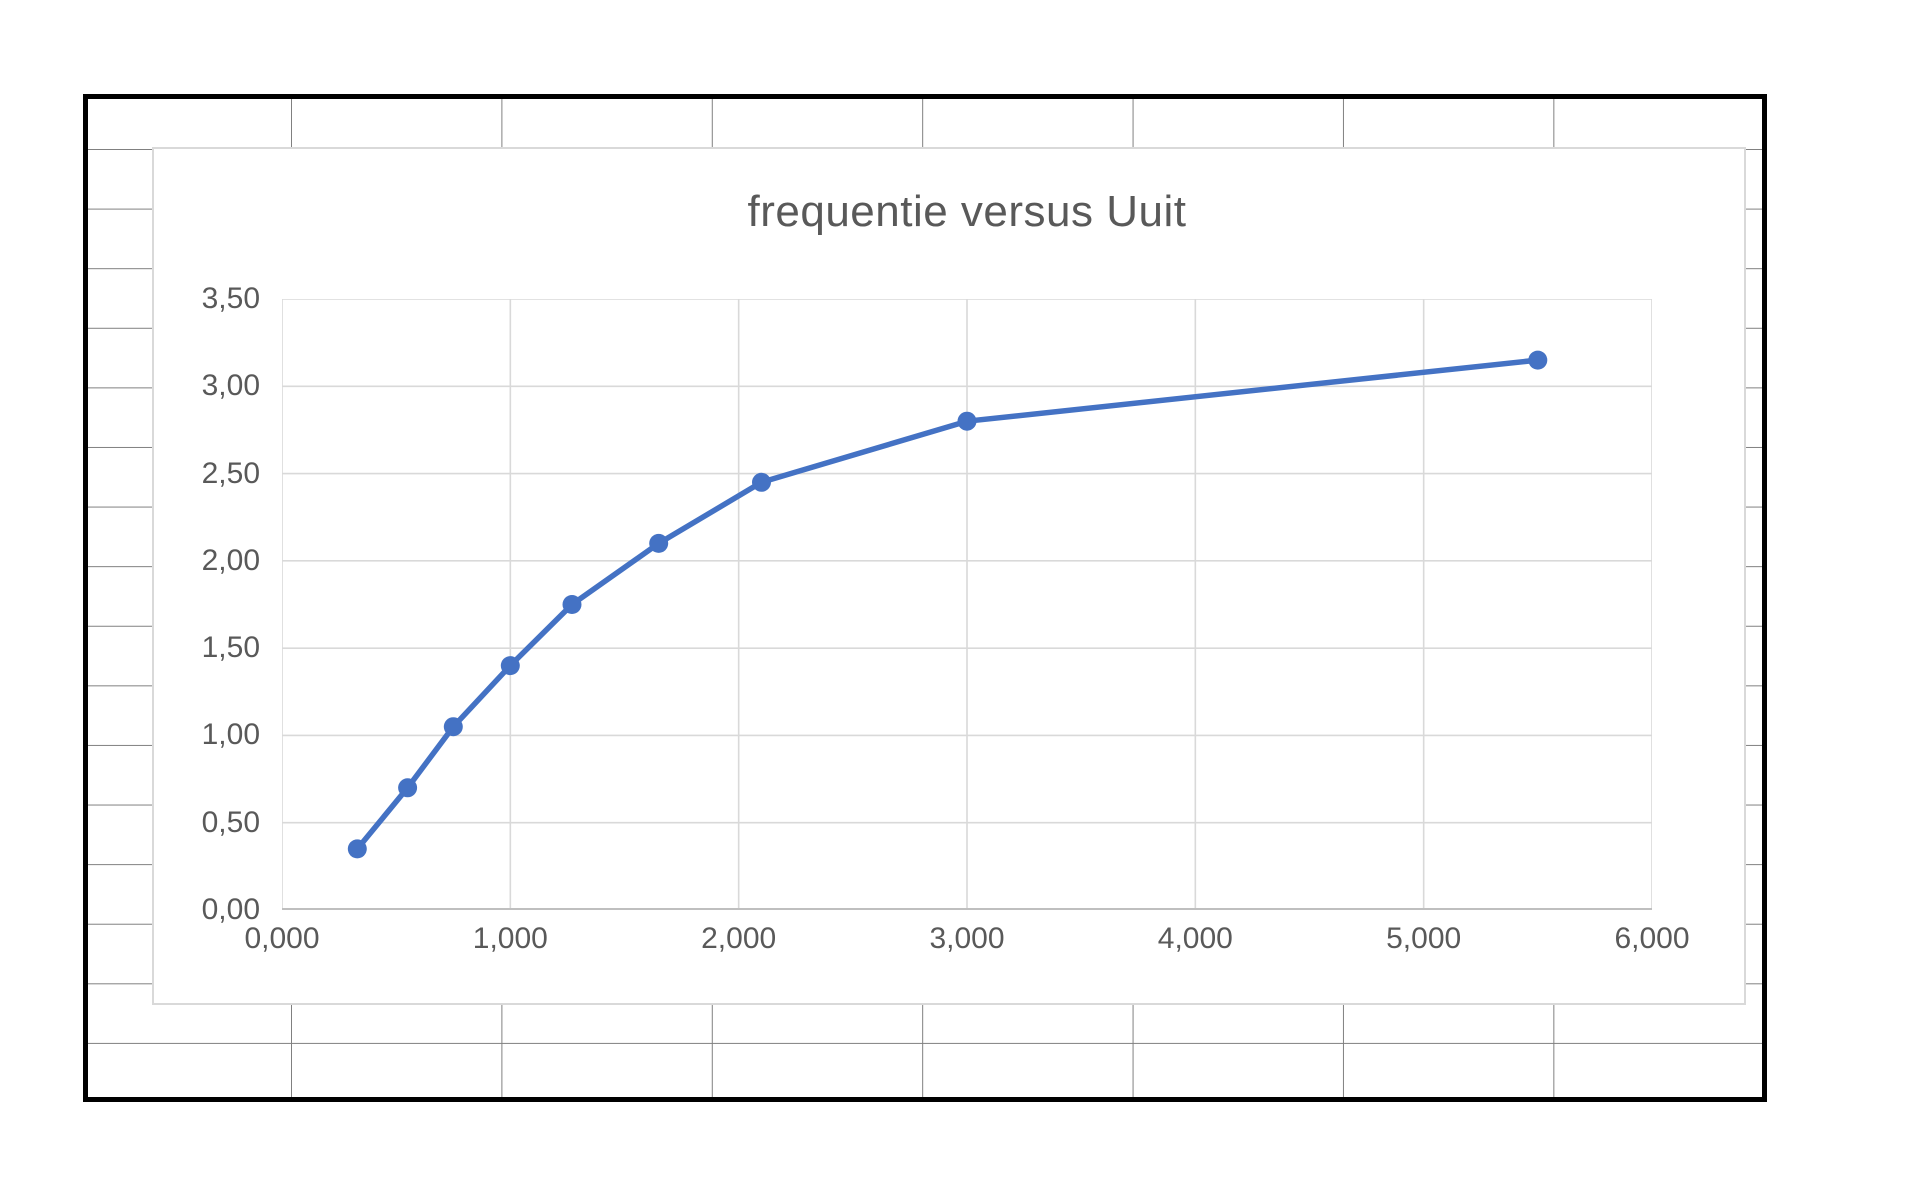  What do you see at coordinates (1424, 938) in the screenshot?
I see `x-axis-tick-label: 5,000` at bounding box center [1424, 938].